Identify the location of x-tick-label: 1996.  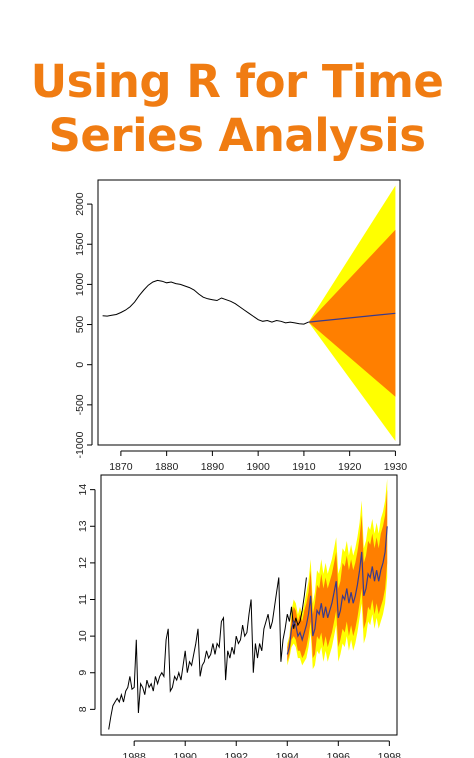
(339, 754).